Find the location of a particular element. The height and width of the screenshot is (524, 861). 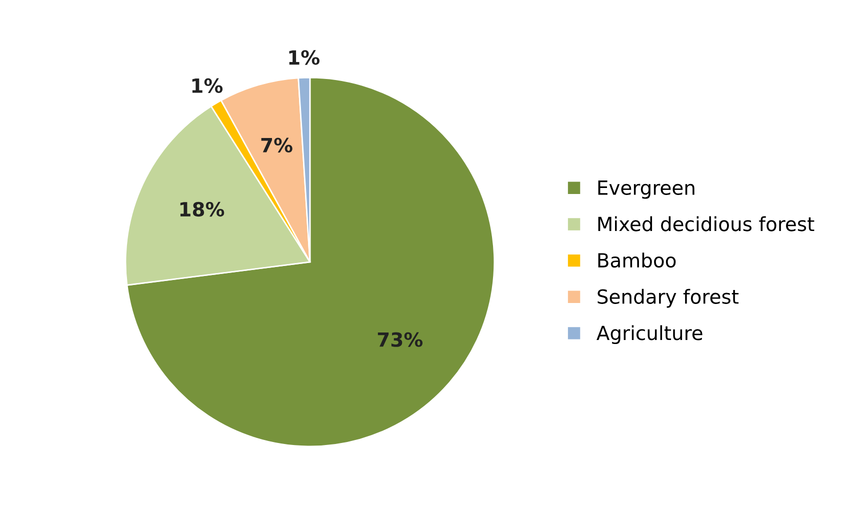

legend-label: Agriculture is located at coordinates (649, 334).